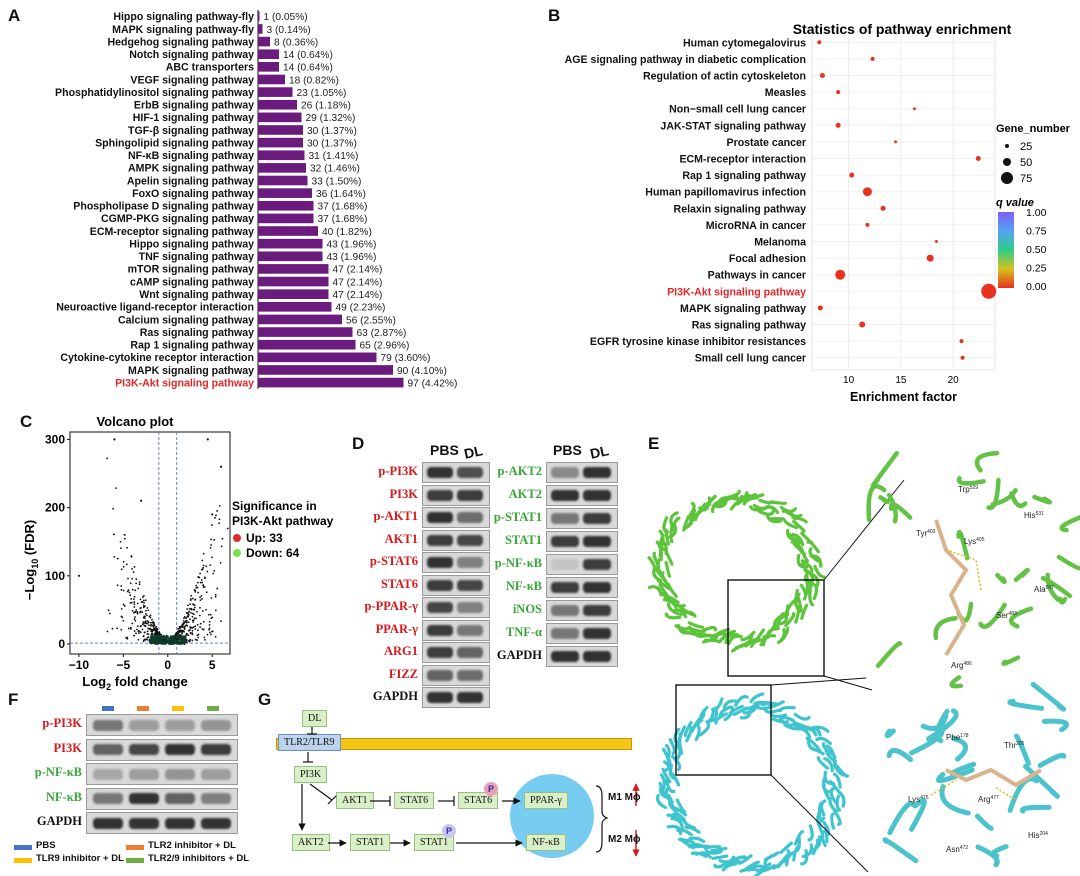 This screenshot has width=1080, height=876. What do you see at coordinates (192, 80) in the screenshot?
I see `bar-name-5: VEGF signaling pathway` at bounding box center [192, 80].